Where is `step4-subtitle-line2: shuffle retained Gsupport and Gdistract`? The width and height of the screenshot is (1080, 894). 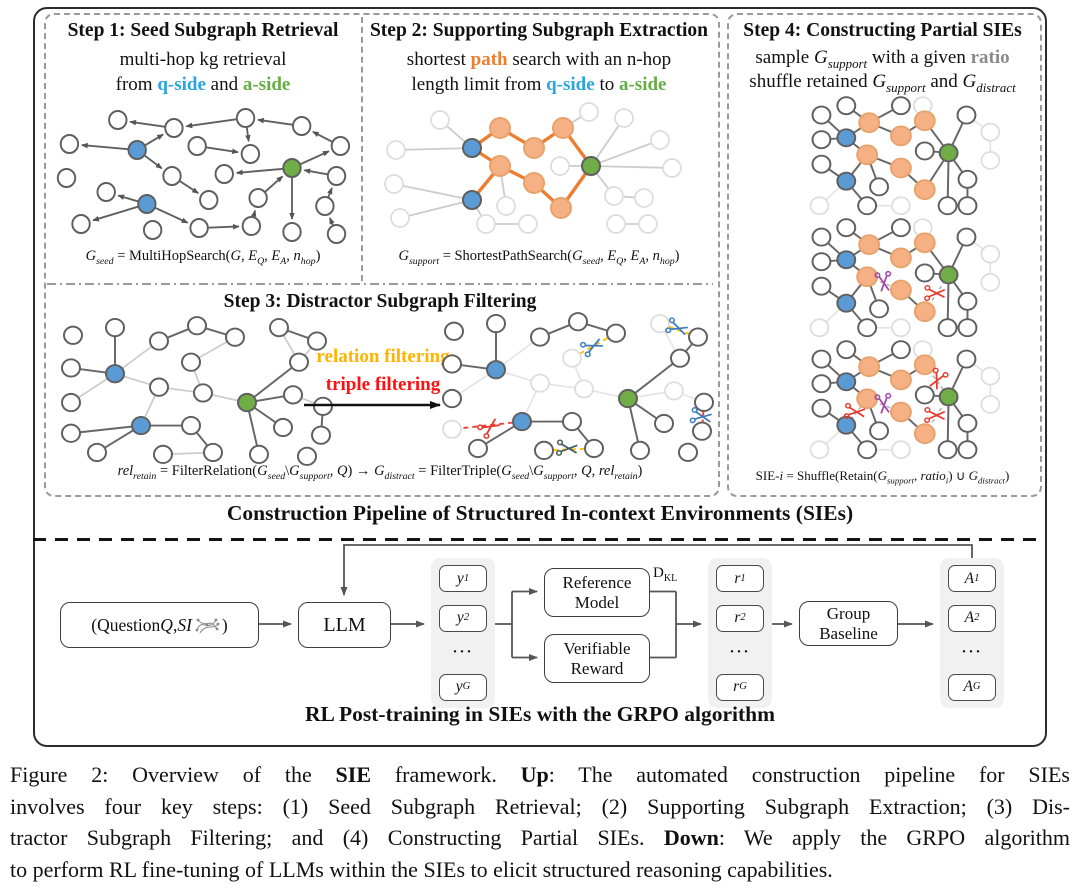
step4-subtitle-line2: shuffle retained Gsupport and Gdistract is located at coordinates (882, 83).